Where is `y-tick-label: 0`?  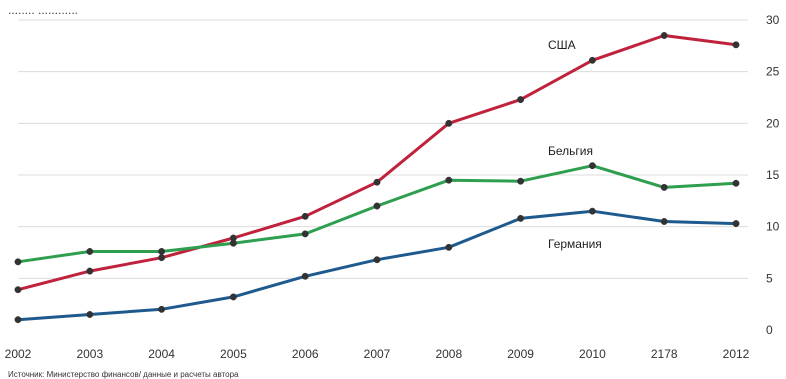 y-tick-label: 0 is located at coordinates (769, 330).